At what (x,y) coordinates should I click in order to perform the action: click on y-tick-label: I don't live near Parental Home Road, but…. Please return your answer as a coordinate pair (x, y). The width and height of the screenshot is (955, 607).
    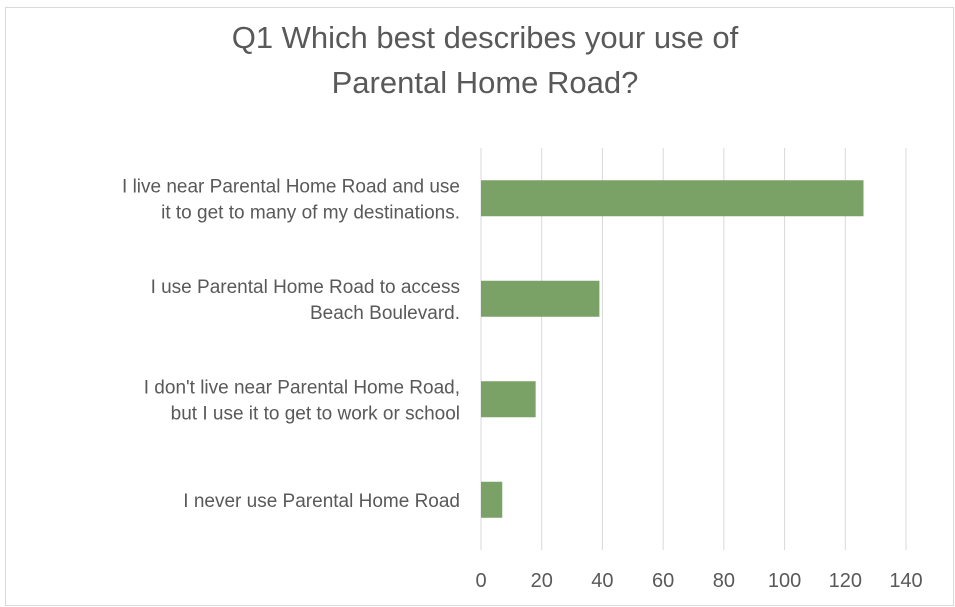
    Looking at the image, I should click on (302, 400).